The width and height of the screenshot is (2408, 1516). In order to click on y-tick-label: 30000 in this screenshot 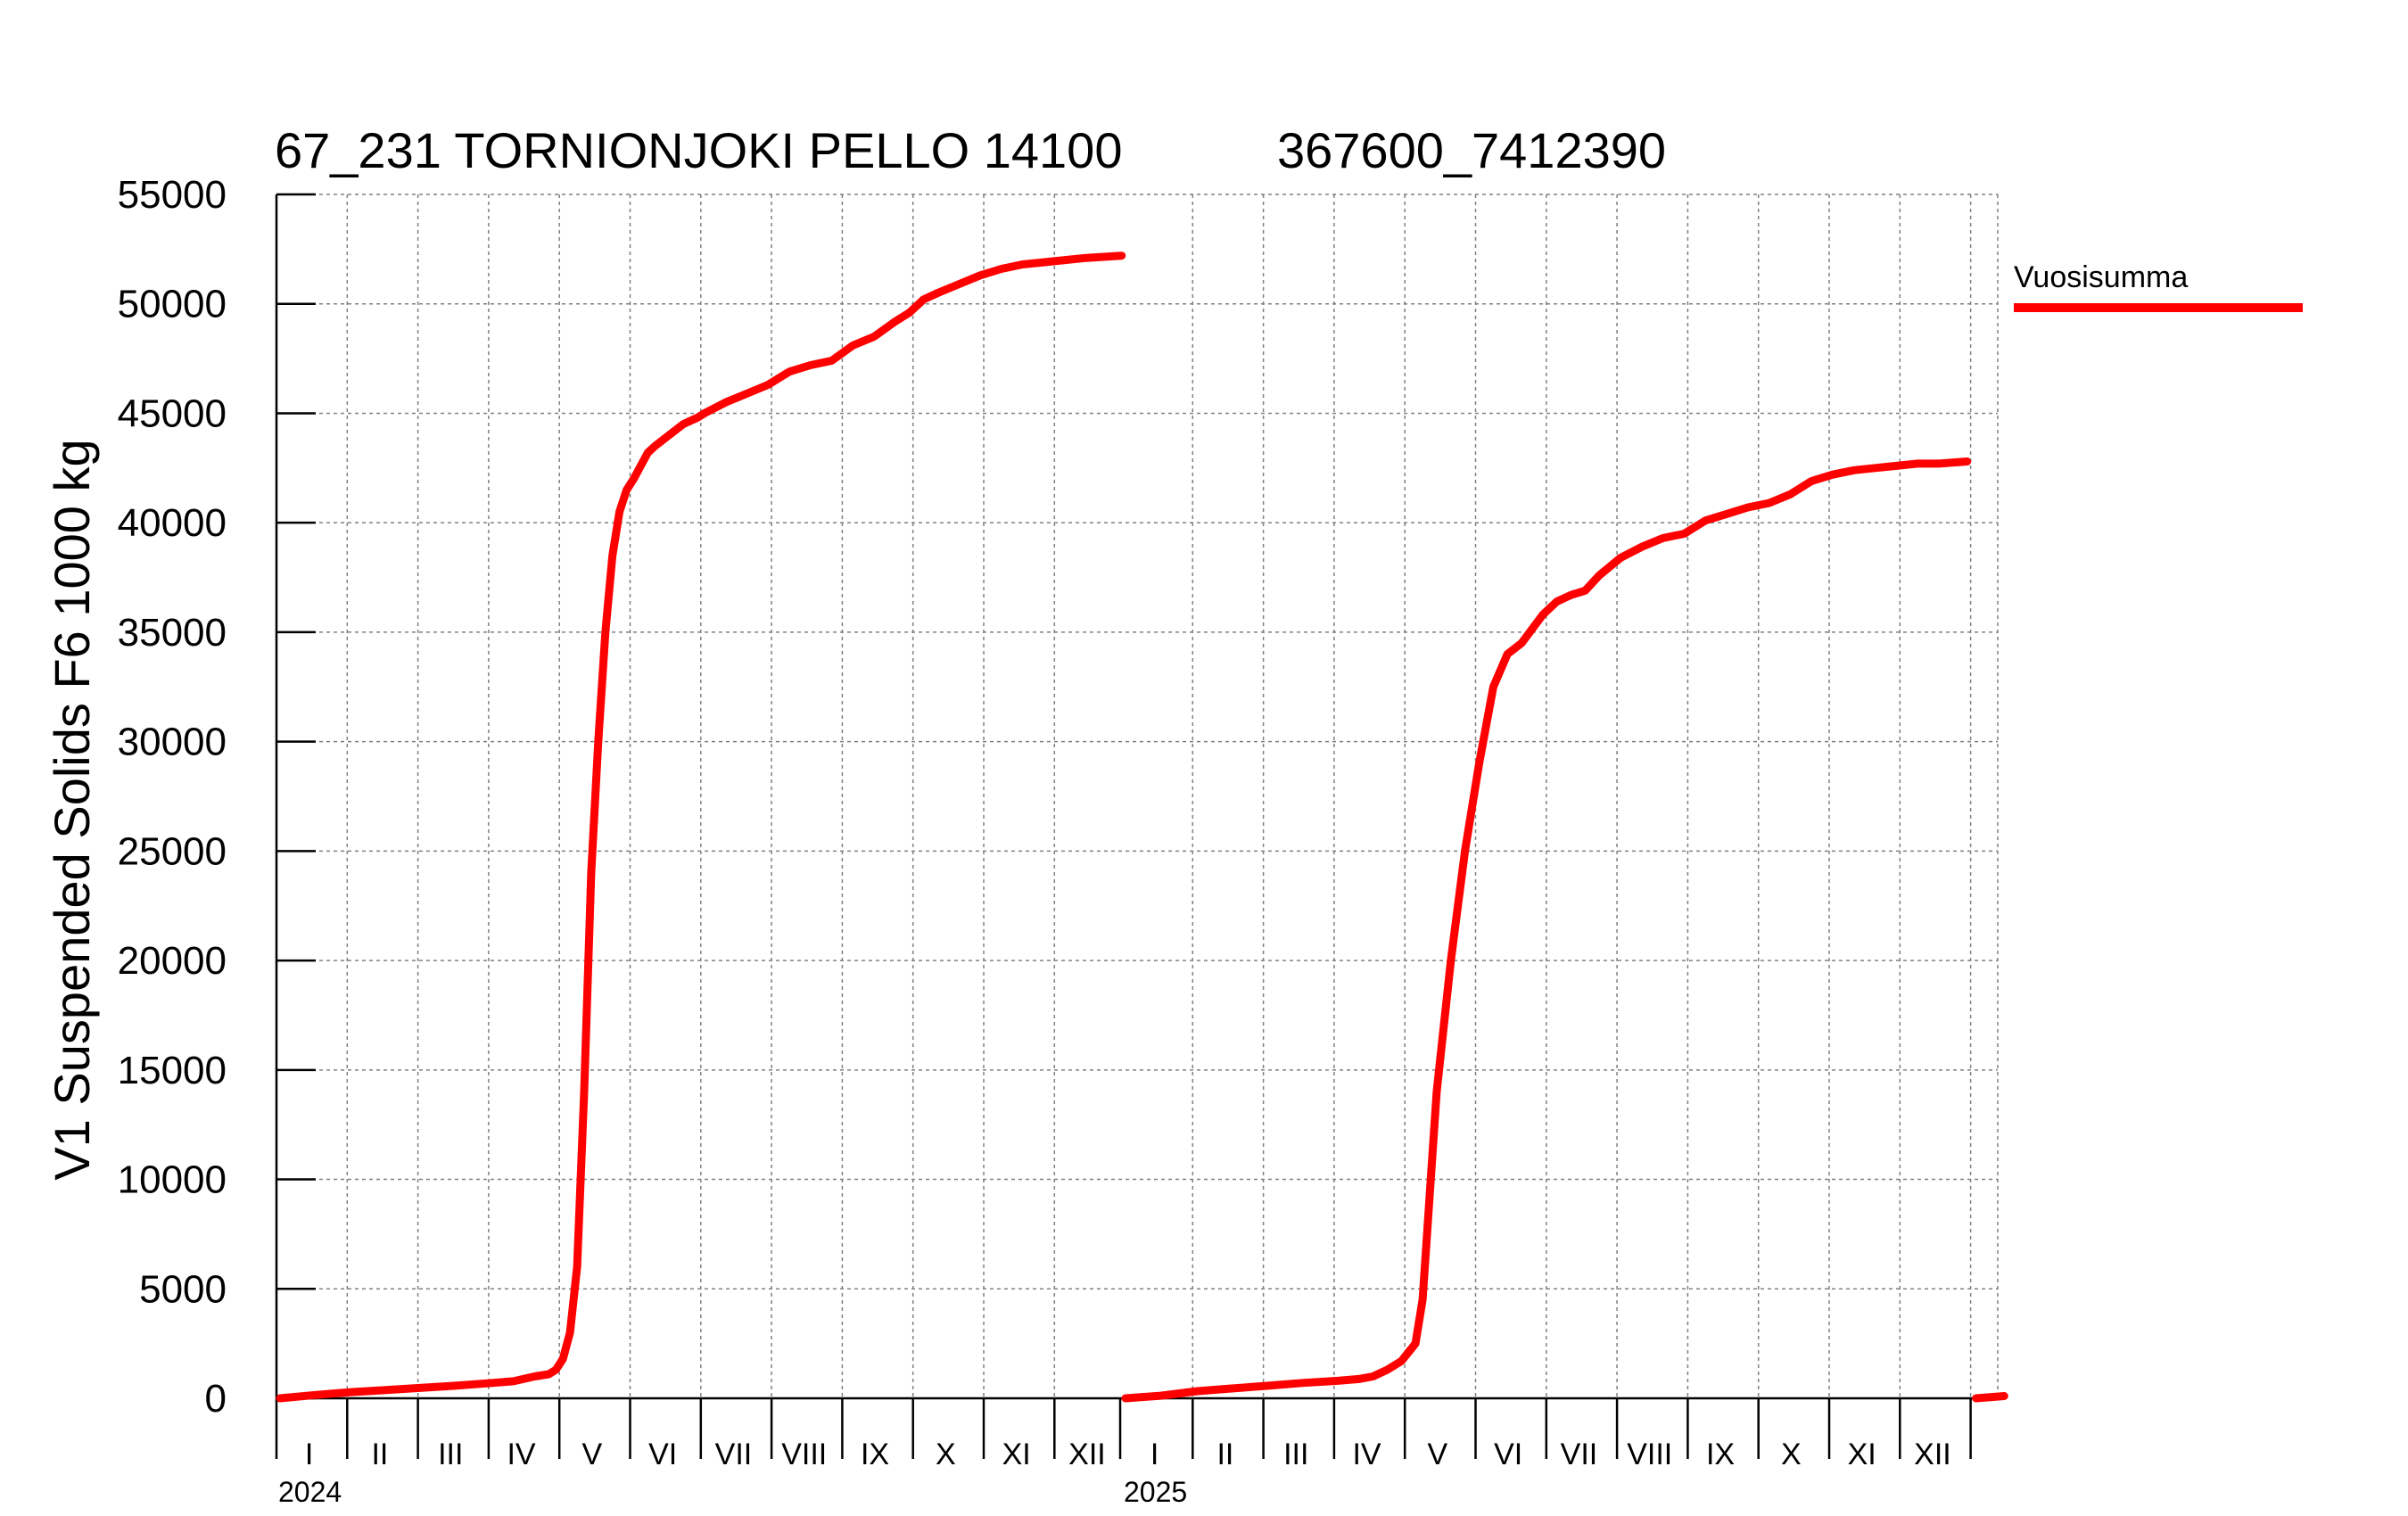, I will do `click(172, 742)`.